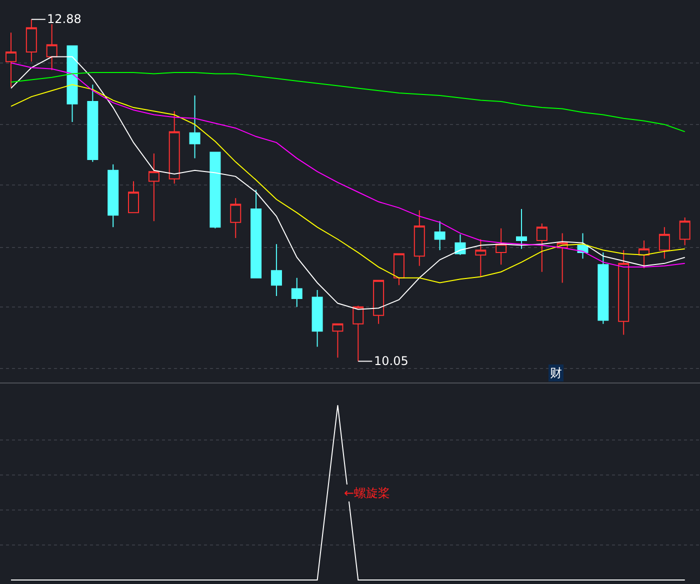 The width and height of the screenshot is (700, 584). What do you see at coordinates (391, 361) in the screenshot?
I see `annotation: 10.05` at bounding box center [391, 361].